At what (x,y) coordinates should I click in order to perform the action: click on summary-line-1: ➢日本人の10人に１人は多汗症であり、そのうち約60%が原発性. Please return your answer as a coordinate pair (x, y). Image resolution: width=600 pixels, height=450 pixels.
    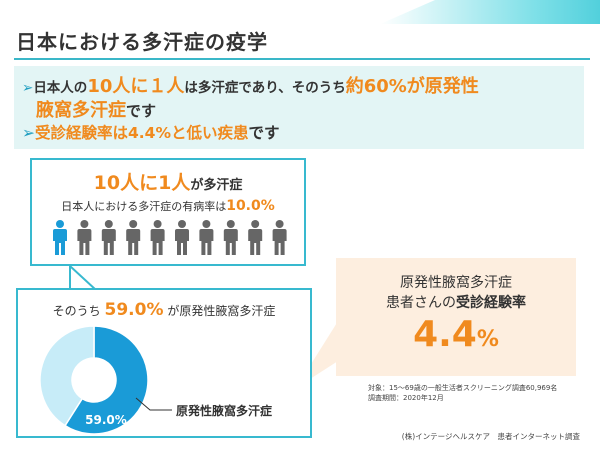
    Looking at the image, I should click on (250, 85).